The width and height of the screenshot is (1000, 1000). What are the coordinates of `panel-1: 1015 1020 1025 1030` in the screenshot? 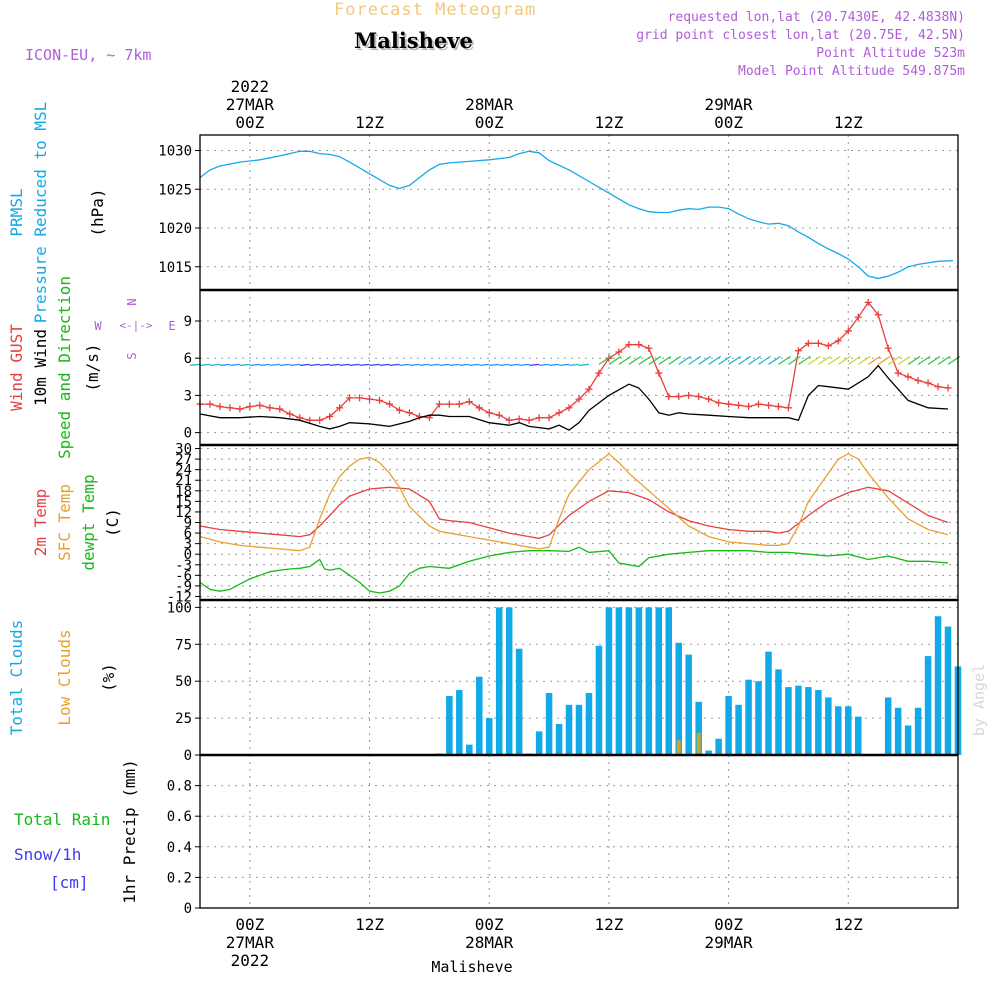 It's located at (558, 212).